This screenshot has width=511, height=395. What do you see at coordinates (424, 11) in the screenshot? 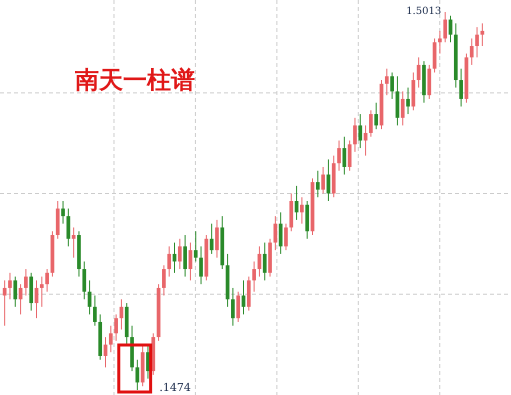
I see `annotation: 1.5013` at bounding box center [424, 11].